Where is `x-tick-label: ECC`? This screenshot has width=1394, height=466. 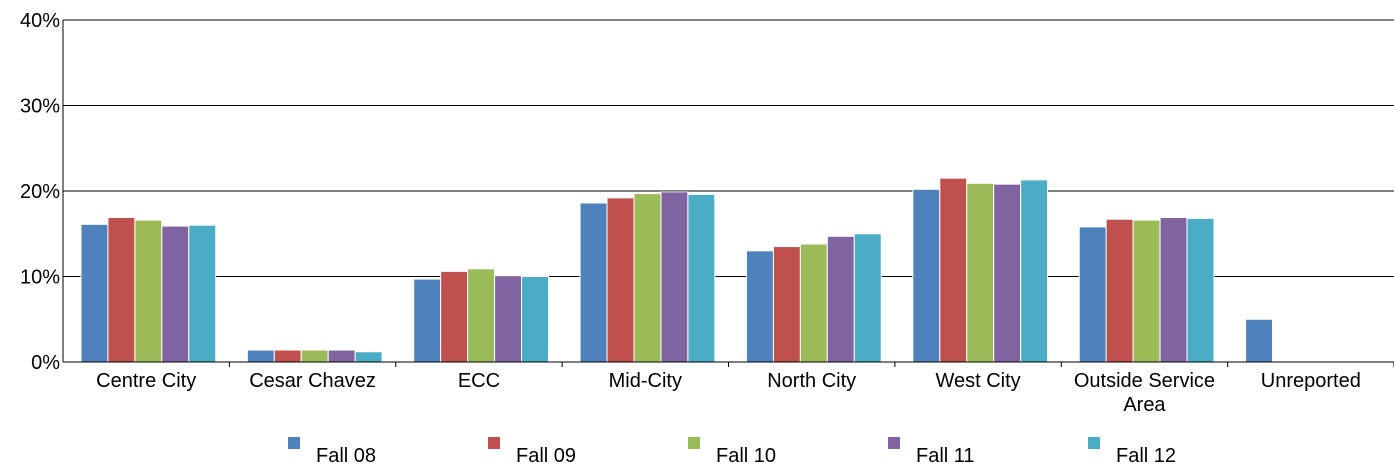
x-tick-label: ECC is located at coordinates (479, 381).